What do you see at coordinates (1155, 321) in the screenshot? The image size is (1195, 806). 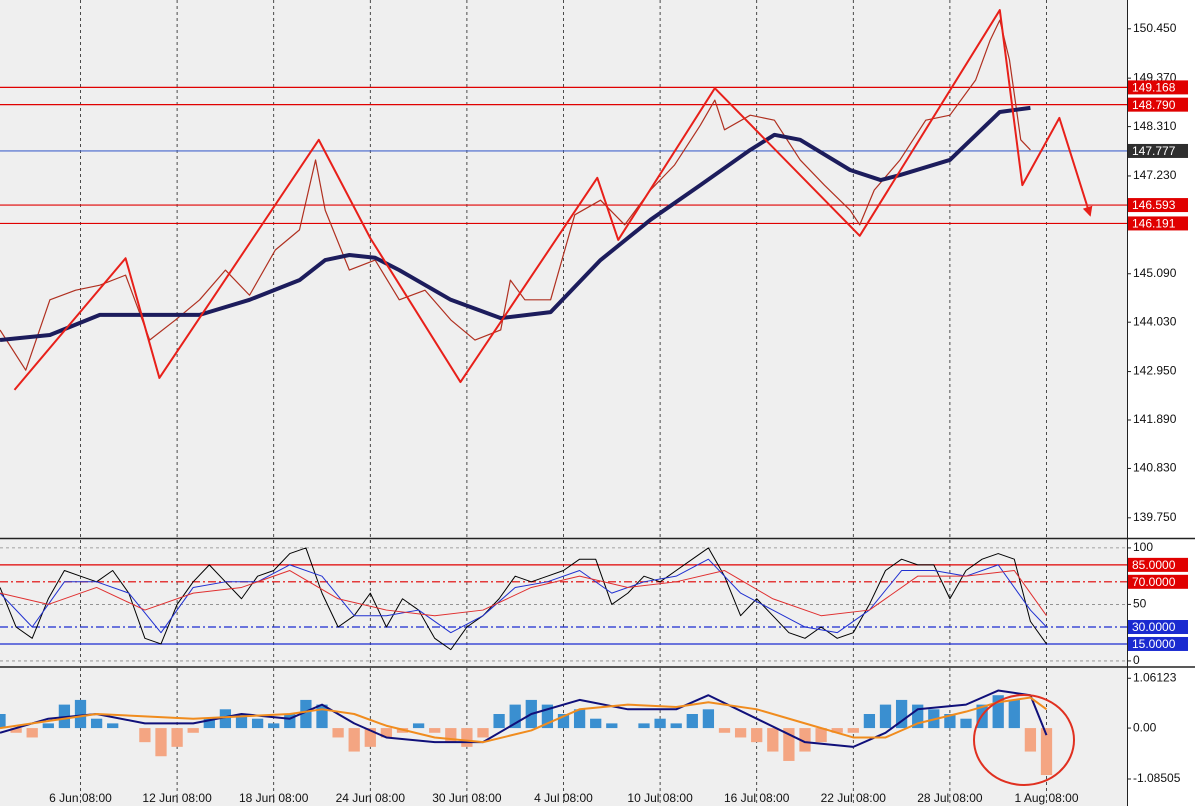 I see `y-tick-label: 144.030` at bounding box center [1155, 321].